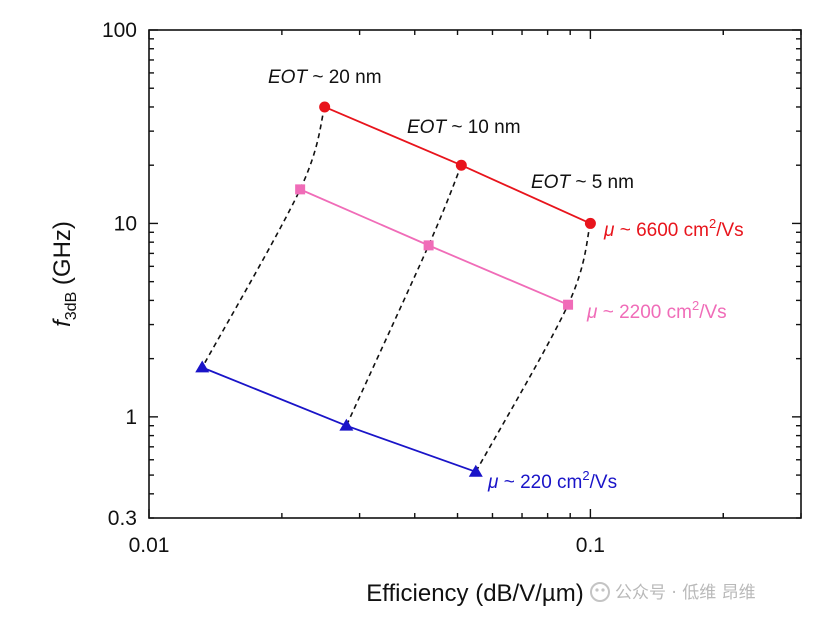  I want to click on mu-2200-line, so click(434, 247).